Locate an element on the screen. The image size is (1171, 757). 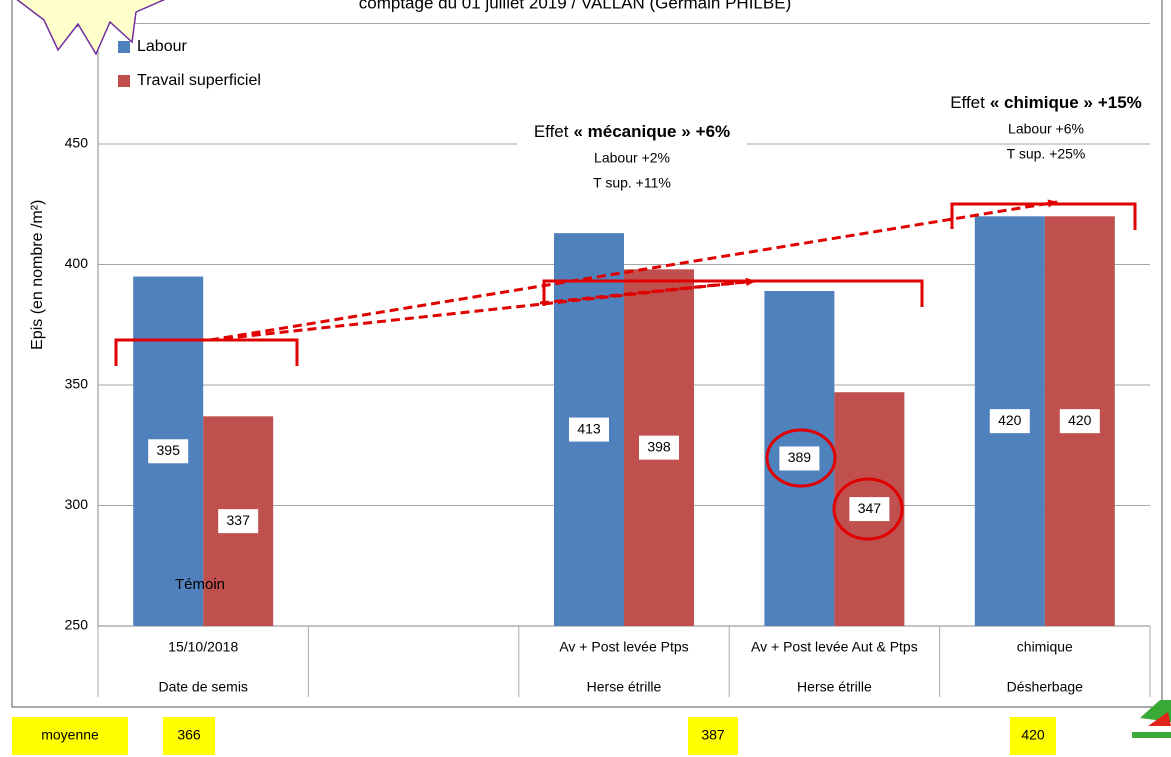
value-label: 347 is located at coordinates (870, 508).